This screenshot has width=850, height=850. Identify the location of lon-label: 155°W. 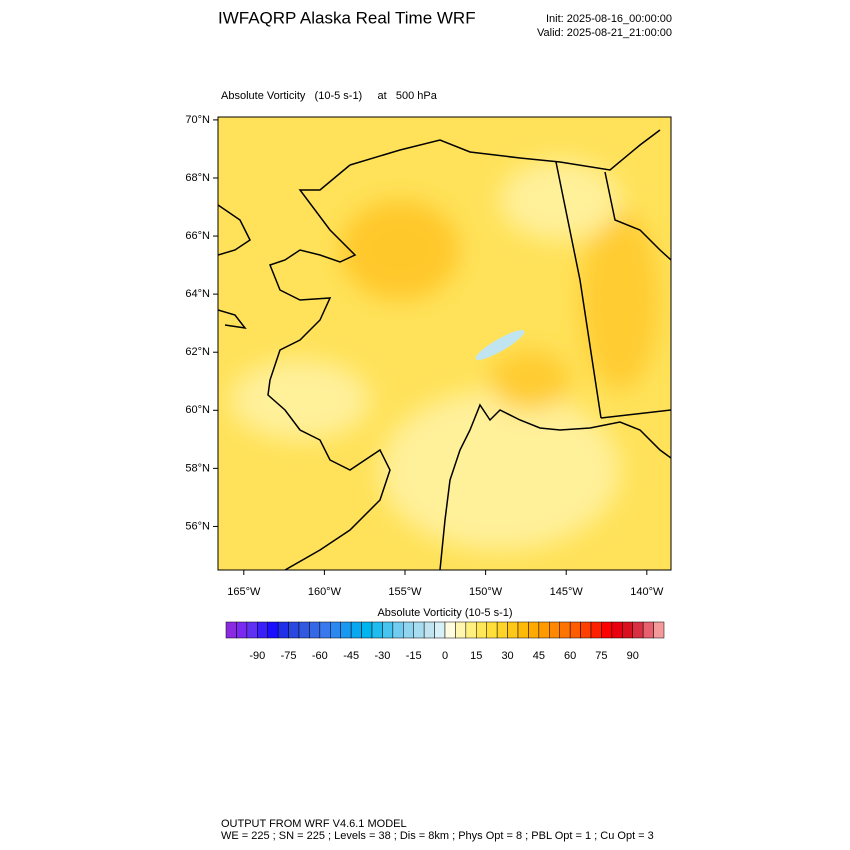
(405, 592).